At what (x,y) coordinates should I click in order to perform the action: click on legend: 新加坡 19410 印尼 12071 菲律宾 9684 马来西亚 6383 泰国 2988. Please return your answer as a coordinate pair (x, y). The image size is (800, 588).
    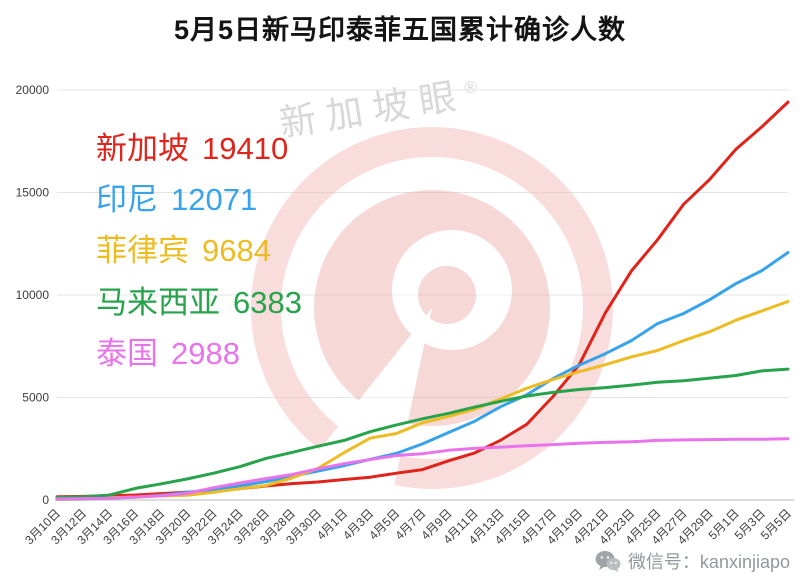
    Looking at the image, I should click on (199, 251).